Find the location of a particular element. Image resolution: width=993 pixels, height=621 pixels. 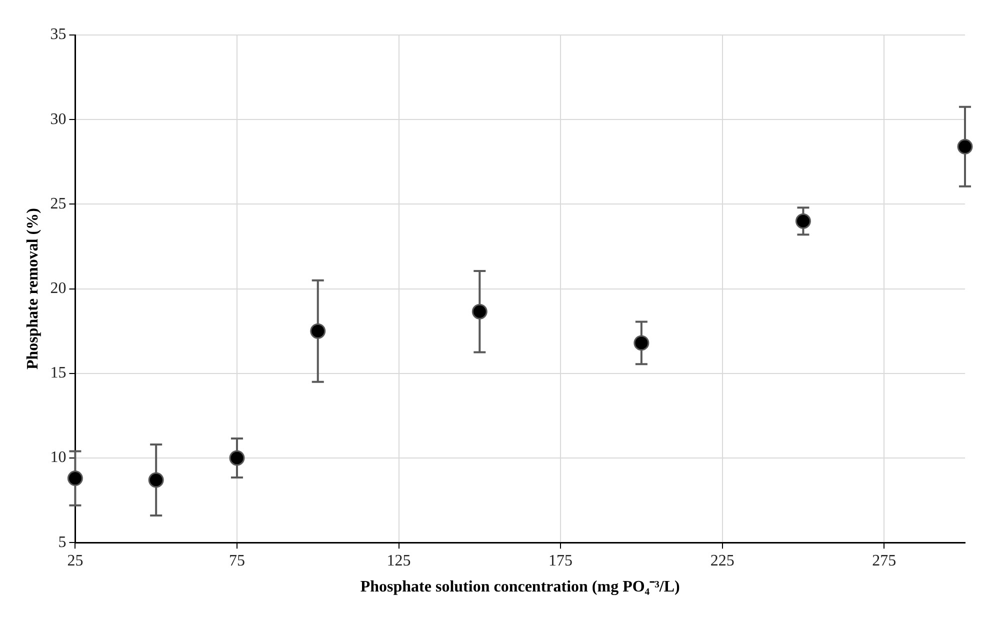

x-tick-label: 75 is located at coordinates (236, 561).